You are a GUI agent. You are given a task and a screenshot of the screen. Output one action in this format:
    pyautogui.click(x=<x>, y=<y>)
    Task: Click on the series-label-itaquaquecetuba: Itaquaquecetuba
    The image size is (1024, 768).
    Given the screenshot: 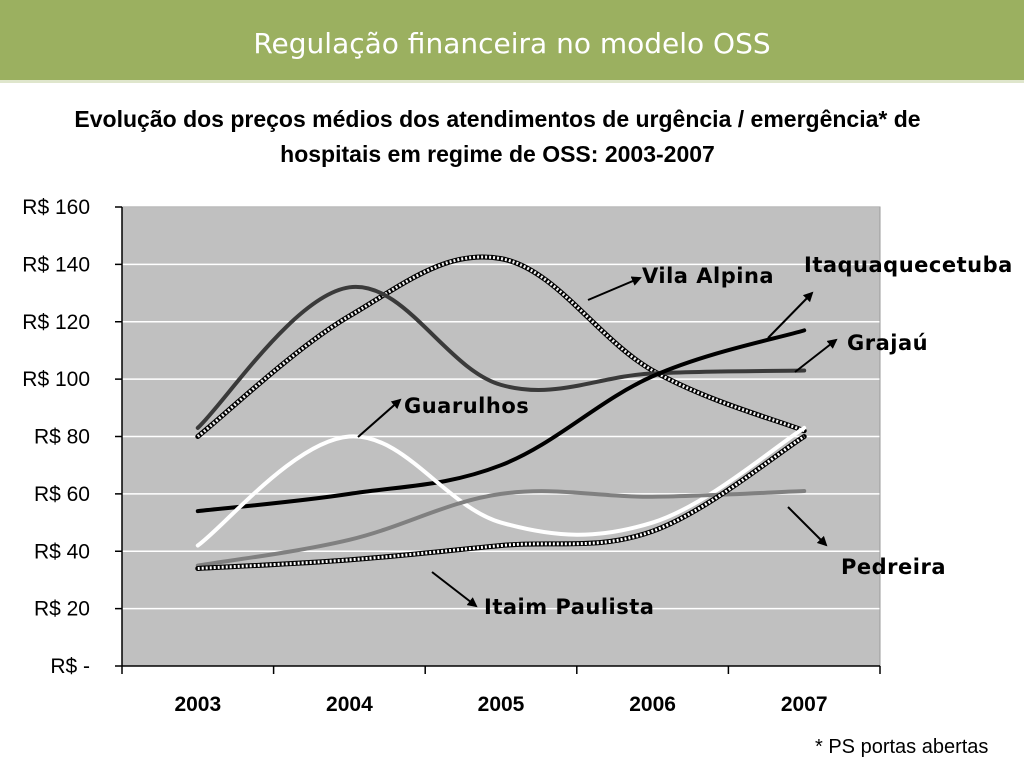 What is the action you would take?
    pyautogui.click(x=908, y=265)
    